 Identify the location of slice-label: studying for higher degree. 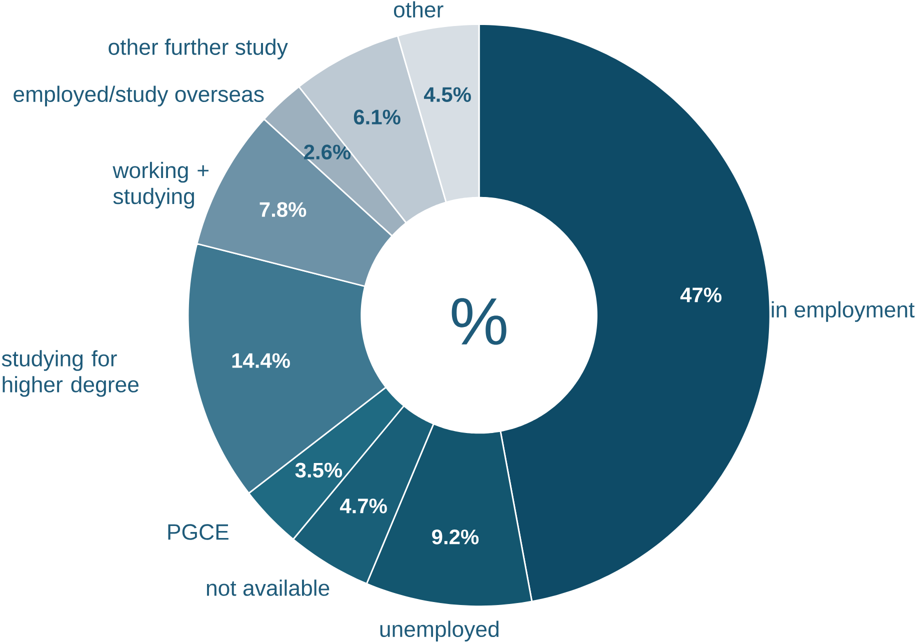
(70, 373).